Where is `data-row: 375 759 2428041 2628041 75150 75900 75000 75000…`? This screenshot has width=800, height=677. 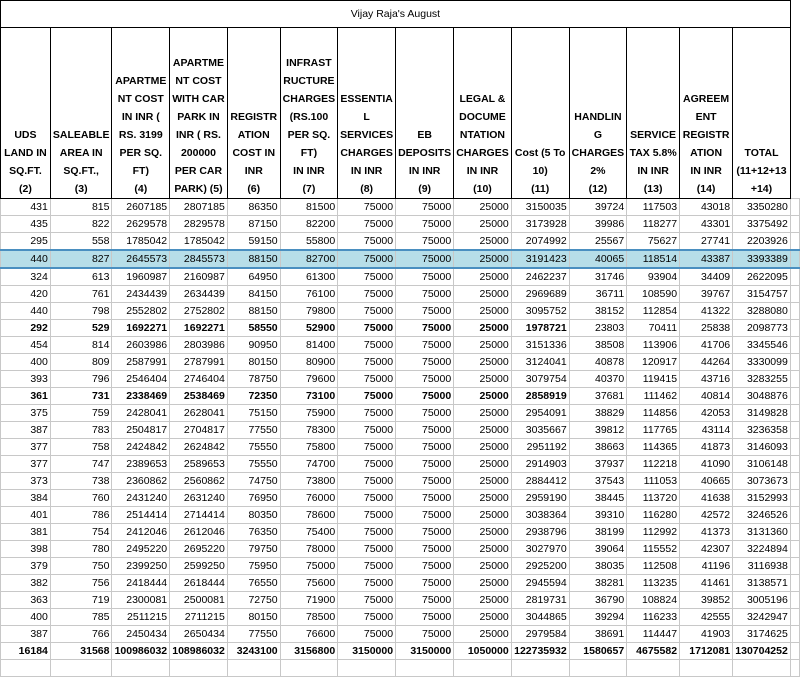 data-row: 375 759 2428041 2628041 75150 75900 75000 75000… is located at coordinates (400, 413).